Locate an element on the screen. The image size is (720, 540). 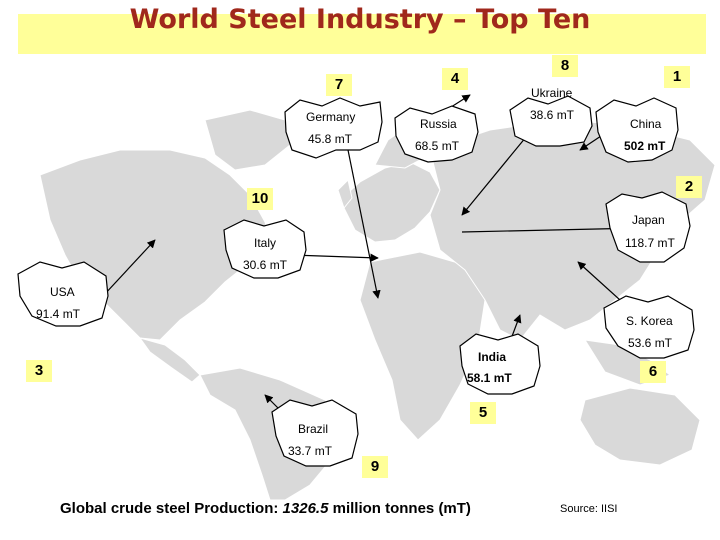
callout-italy is located at coordinates (265, 249).